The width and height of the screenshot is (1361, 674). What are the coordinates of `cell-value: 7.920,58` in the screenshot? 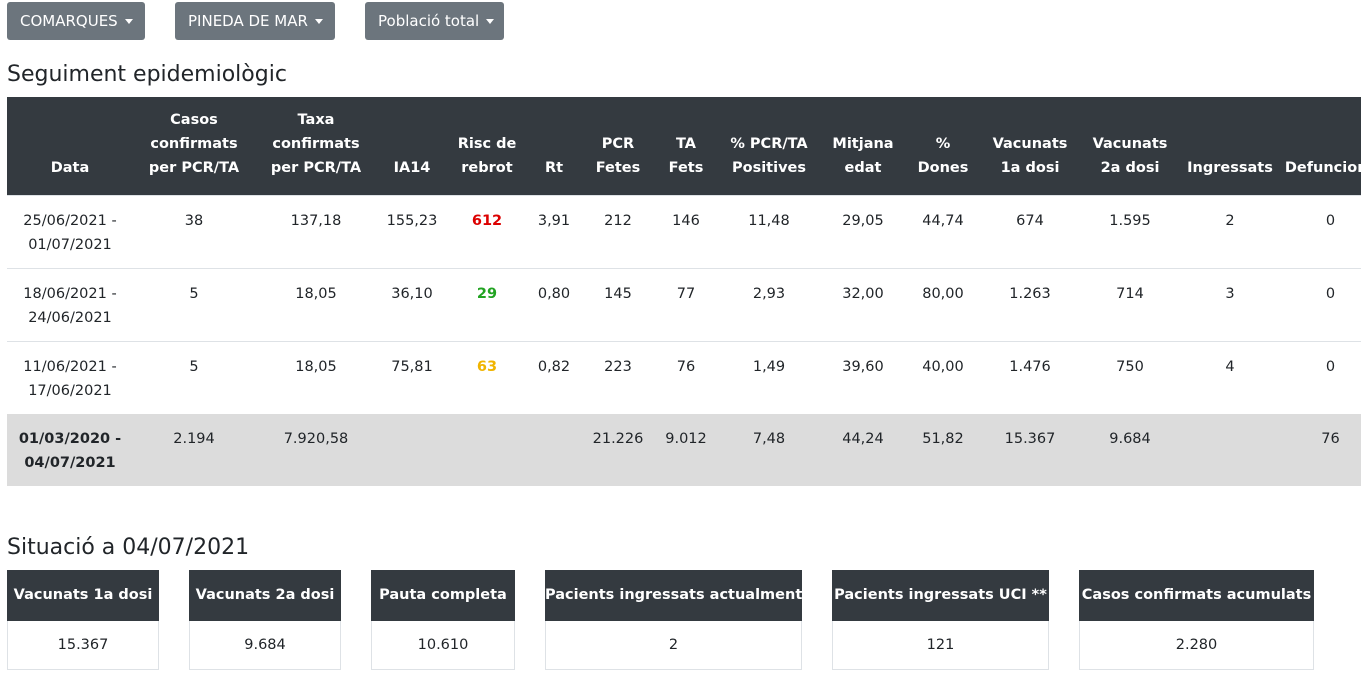 It's located at (316, 439).